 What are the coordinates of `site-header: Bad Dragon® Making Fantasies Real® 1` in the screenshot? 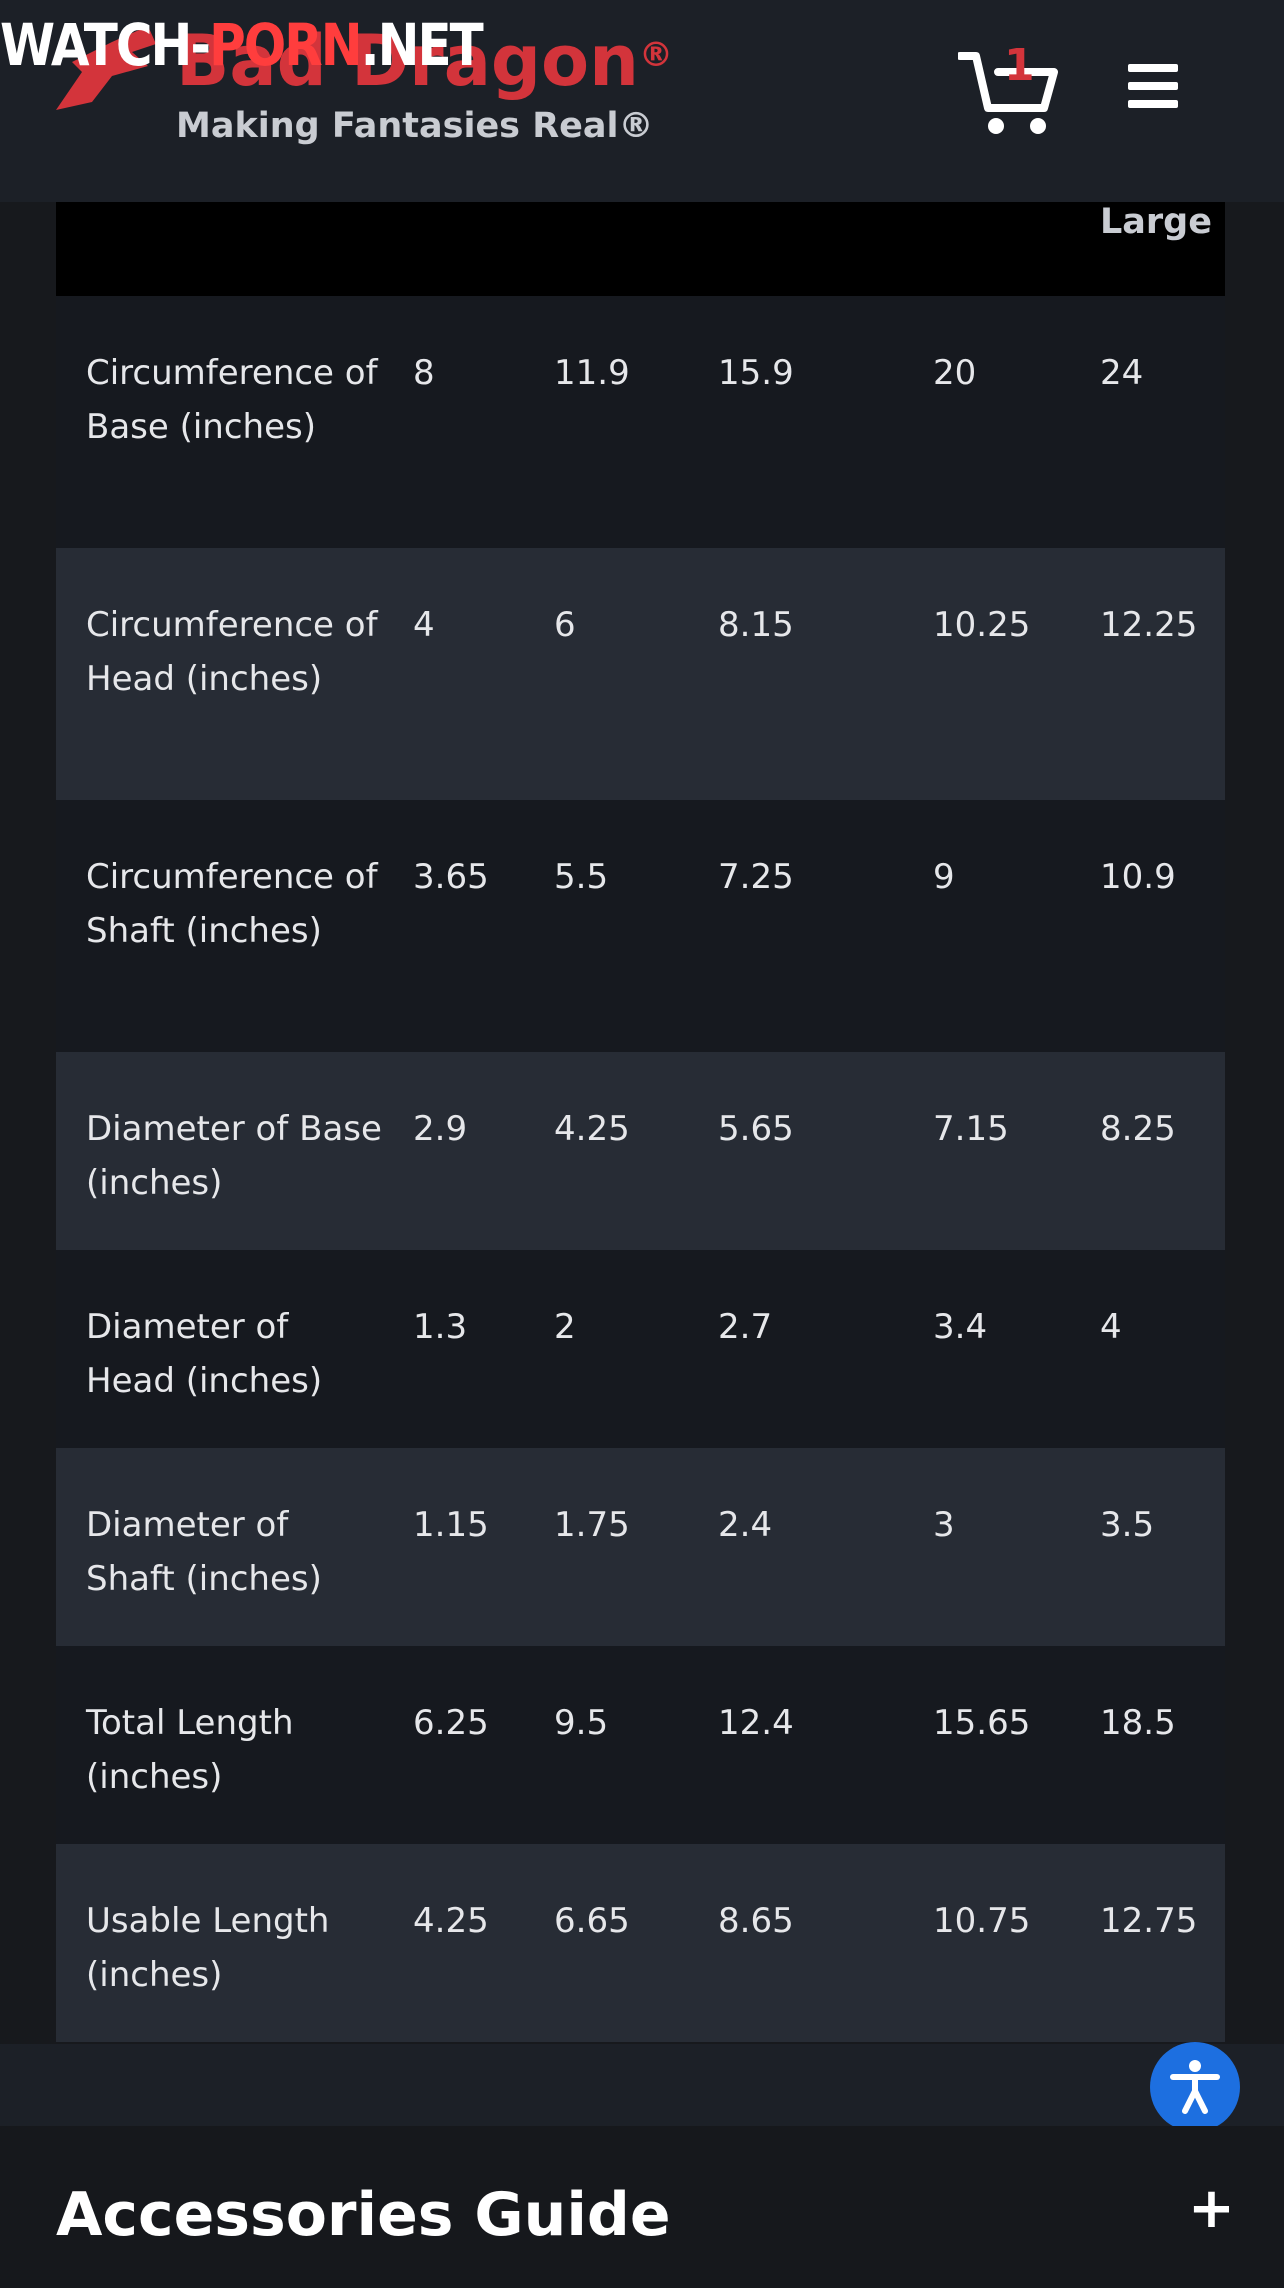 It's located at (642, 101).